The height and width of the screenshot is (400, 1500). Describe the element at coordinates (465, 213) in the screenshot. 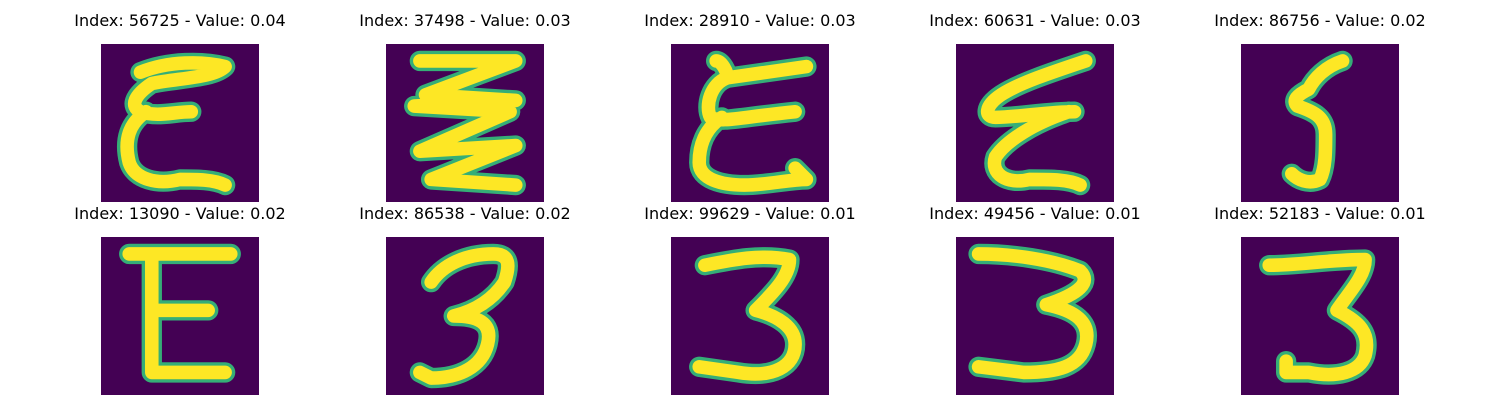

I see `sample-title: Index: 86538 - Value: 0.02` at that location.